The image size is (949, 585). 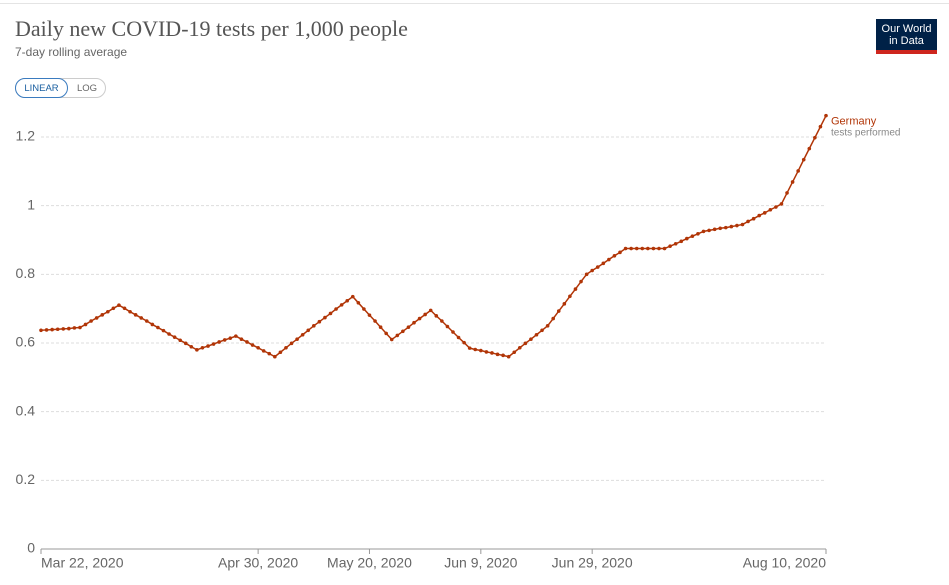 I want to click on logo, so click(x=906, y=36).